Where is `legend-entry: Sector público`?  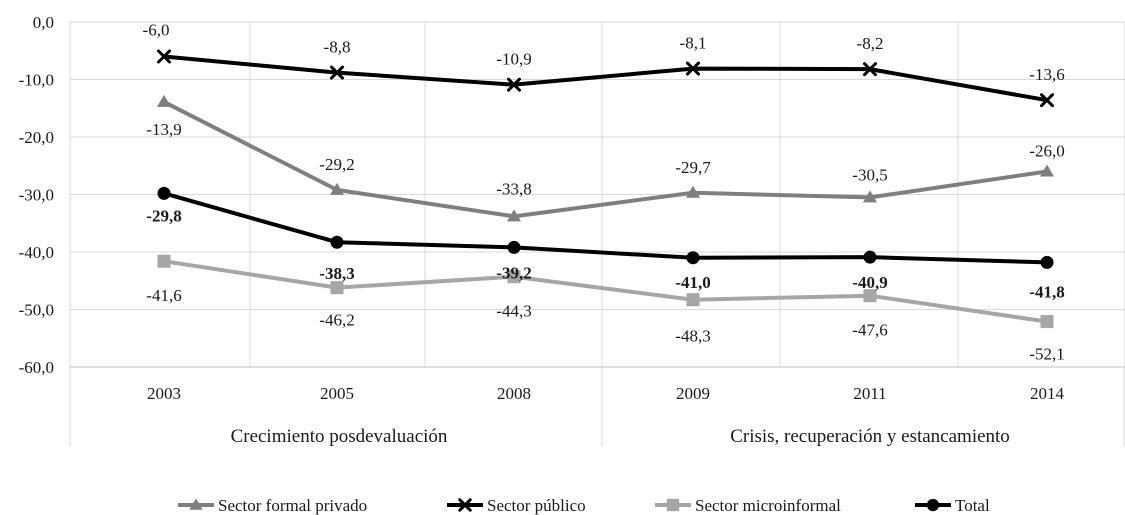
legend-entry: Sector público is located at coordinates (516, 505).